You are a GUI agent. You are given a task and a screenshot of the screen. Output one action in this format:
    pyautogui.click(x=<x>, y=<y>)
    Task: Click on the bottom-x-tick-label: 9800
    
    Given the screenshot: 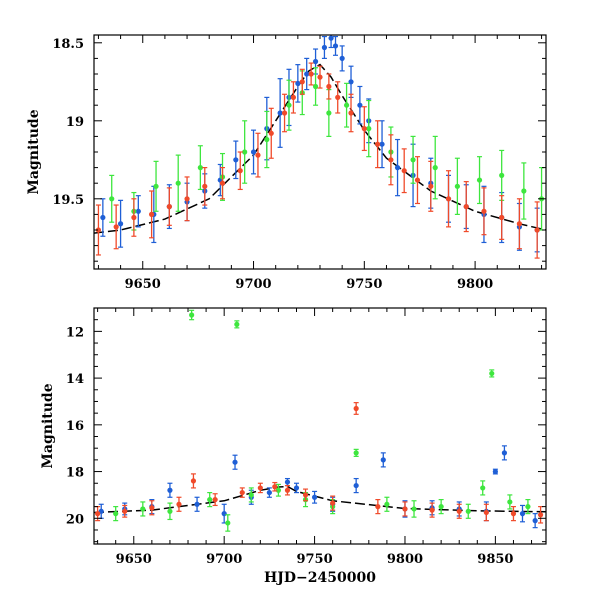 What is the action you would take?
    pyautogui.click(x=405, y=559)
    